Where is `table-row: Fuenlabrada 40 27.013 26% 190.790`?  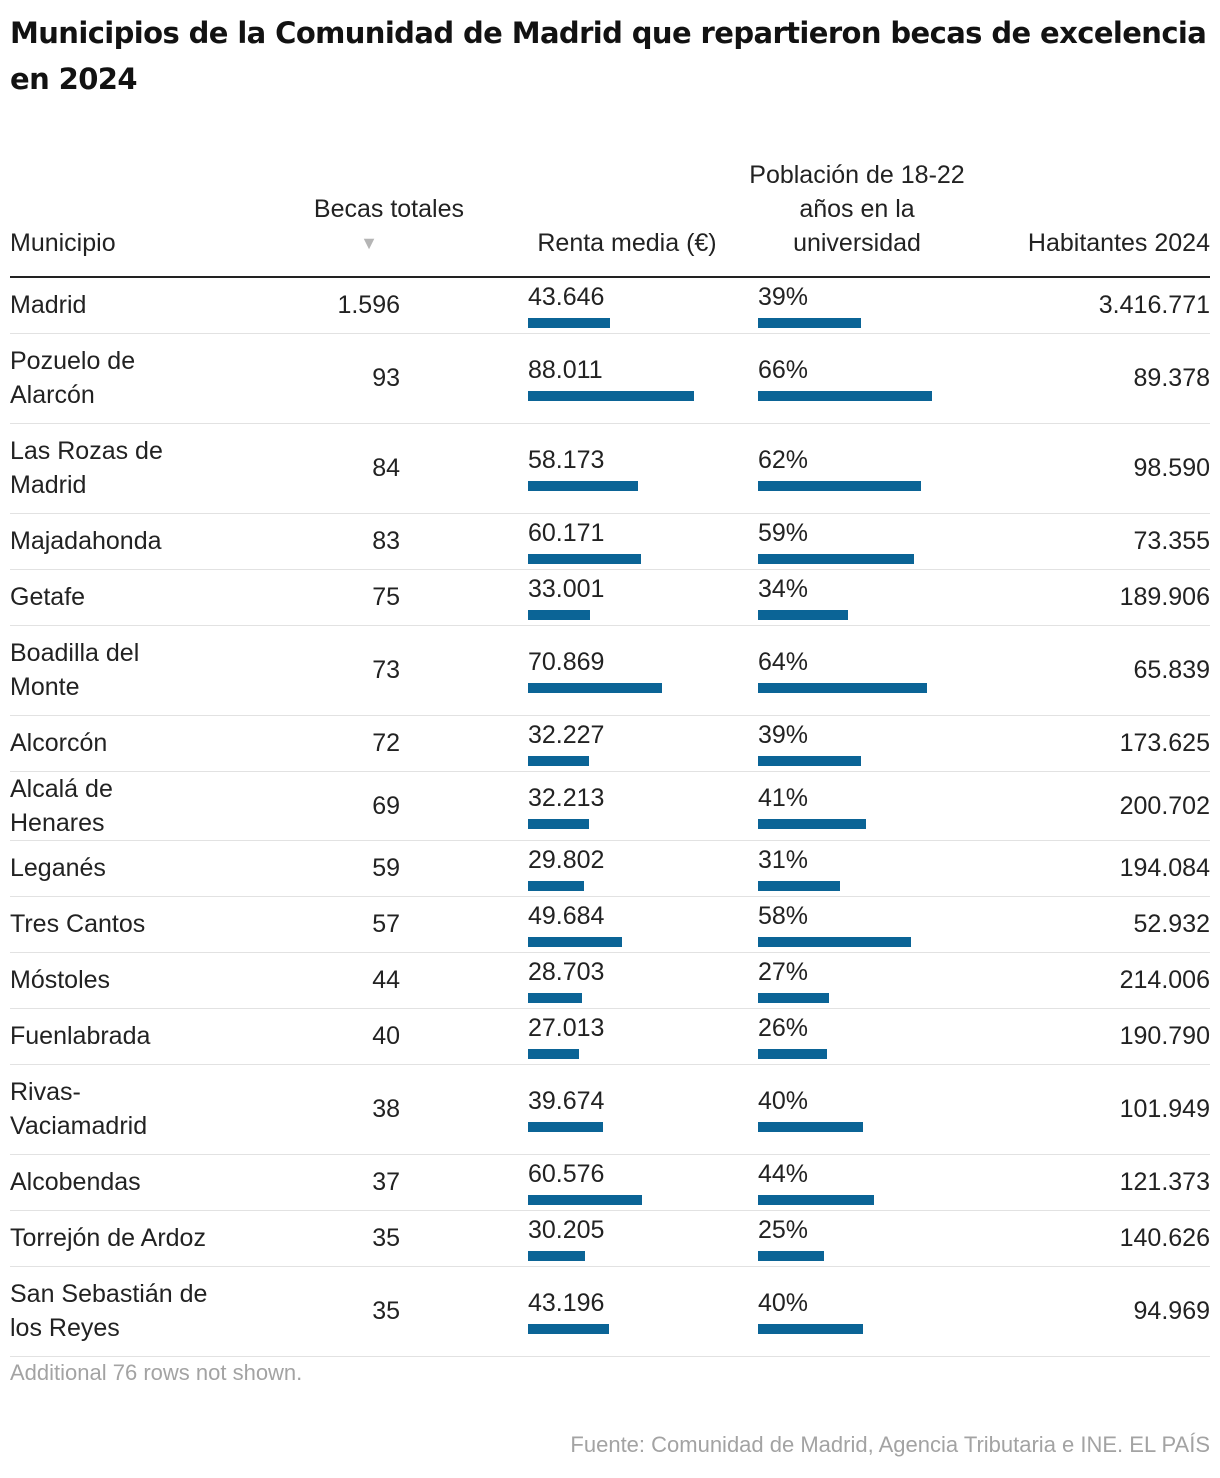
table-row: Fuenlabrada 40 27.013 26% 190.790 is located at coordinates (610, 1036).